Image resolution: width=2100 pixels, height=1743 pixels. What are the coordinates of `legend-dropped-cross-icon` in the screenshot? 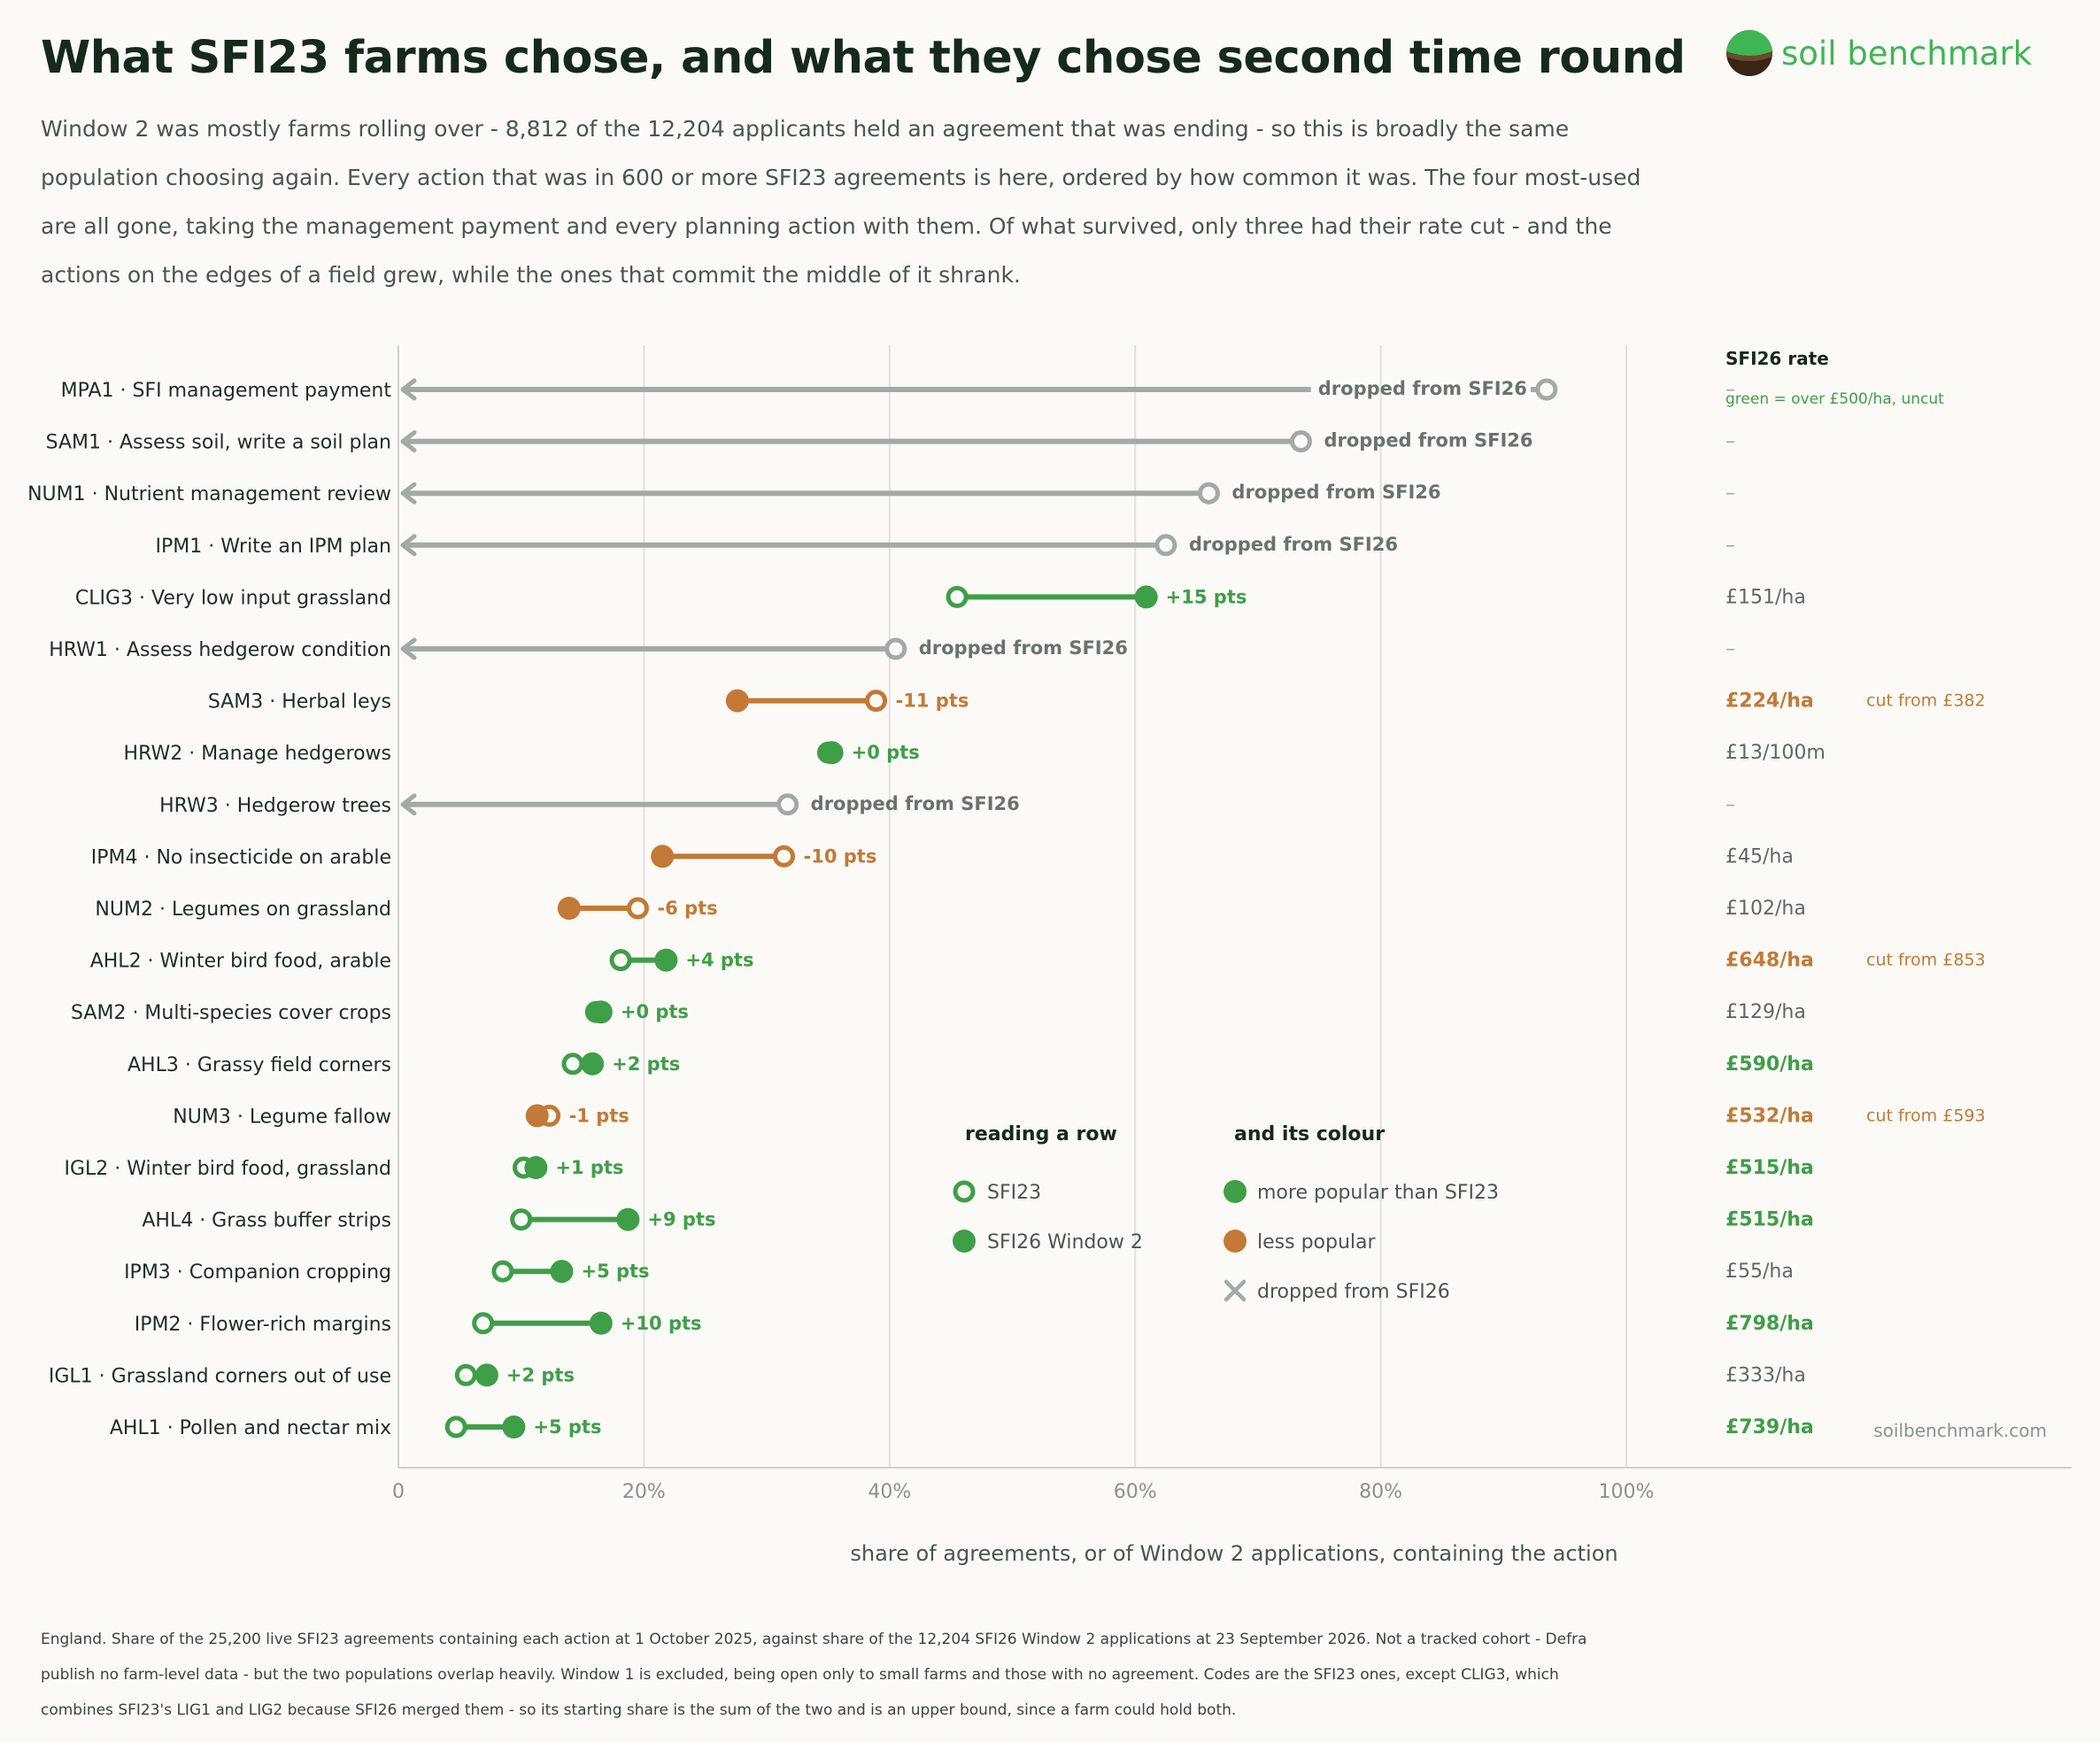 It's located at (1236, 1290).